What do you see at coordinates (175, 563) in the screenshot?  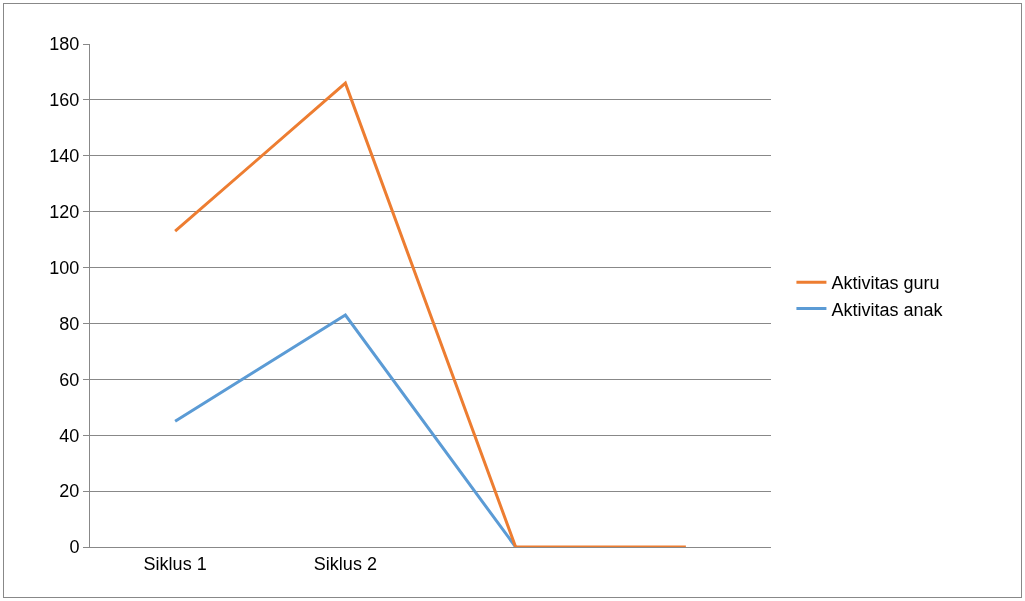 I see `x-tick-label: Siklus 1` at bounding box center [175, 563].